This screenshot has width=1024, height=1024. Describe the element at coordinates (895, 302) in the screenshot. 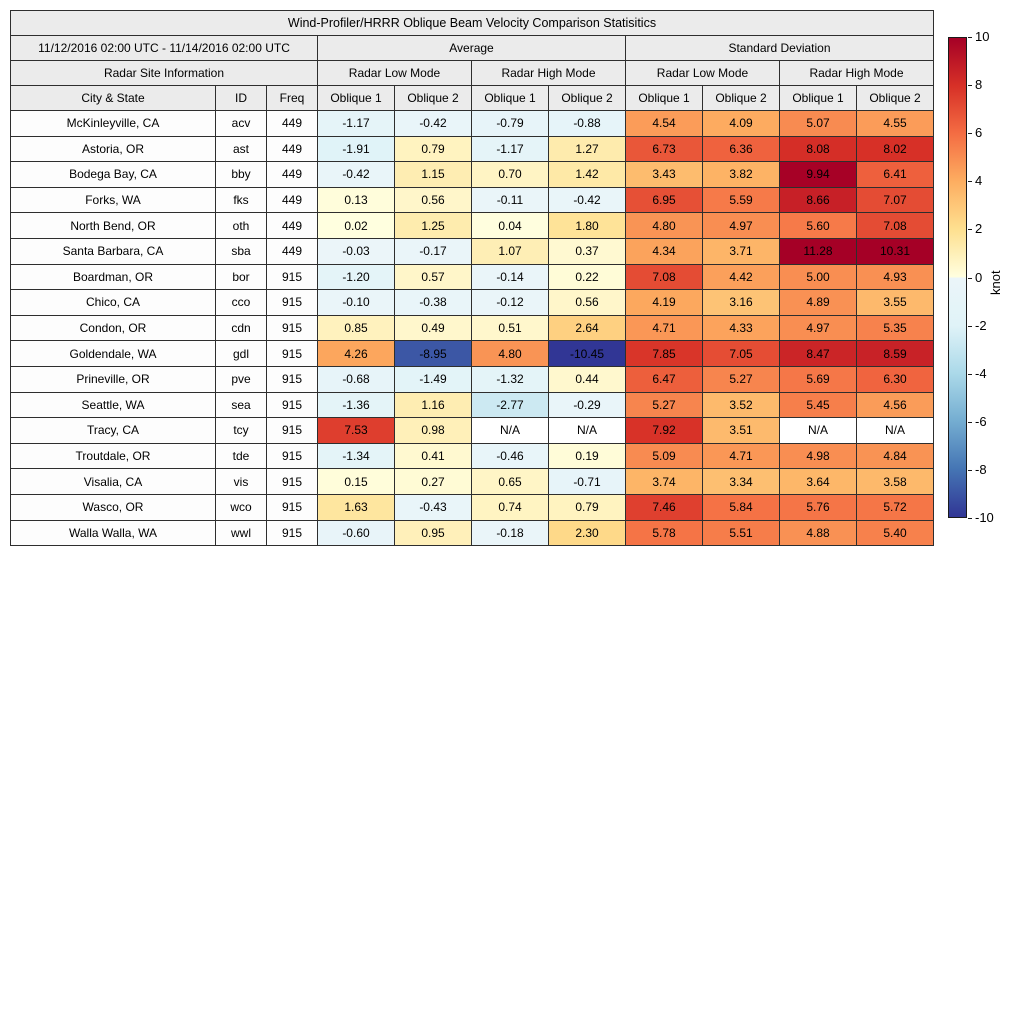

I see `cell-value: 3.55` at that location.